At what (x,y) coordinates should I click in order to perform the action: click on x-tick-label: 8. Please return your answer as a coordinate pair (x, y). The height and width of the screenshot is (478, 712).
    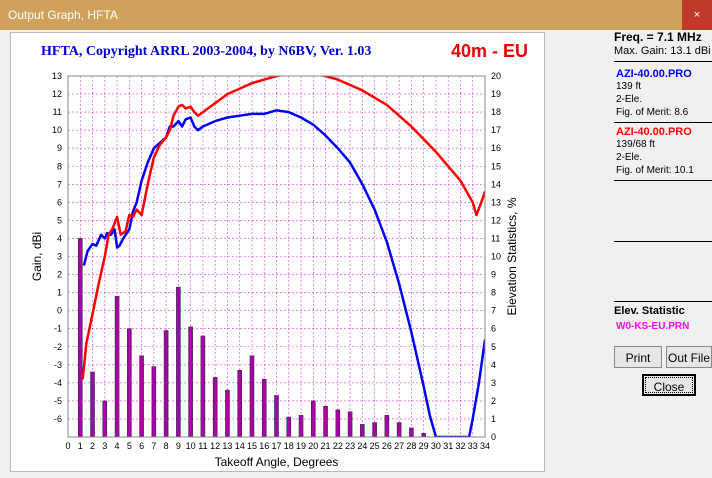
    Looking at the image, I should click on (166, 446).